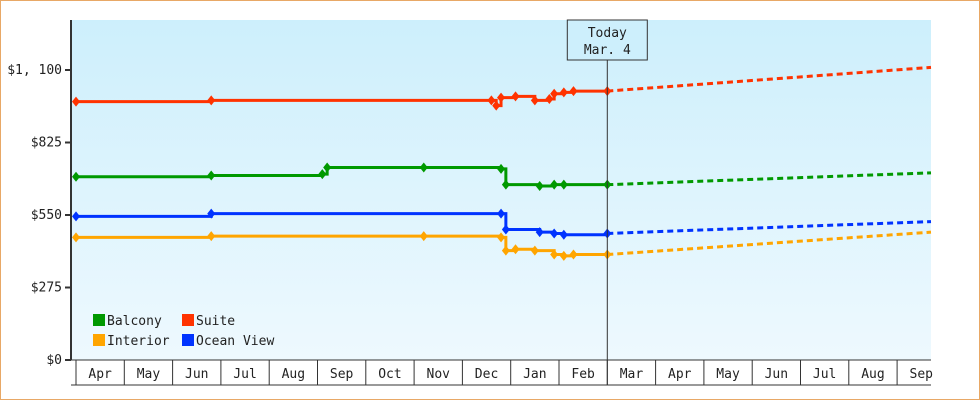 Image resolution: width=980 pixels, height=400 pixels. I want to click on today-label: Today, so click(607, 33).